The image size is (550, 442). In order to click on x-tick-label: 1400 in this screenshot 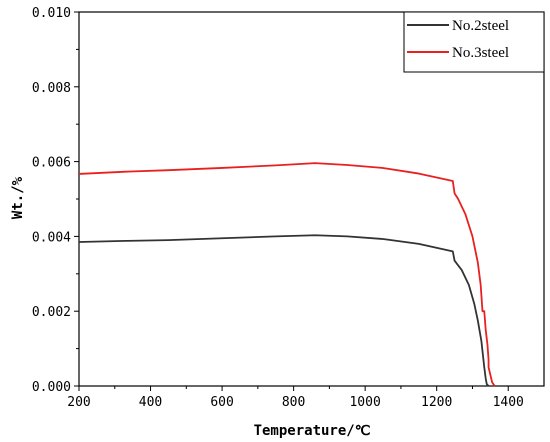, I will do `click(508, 402)`.